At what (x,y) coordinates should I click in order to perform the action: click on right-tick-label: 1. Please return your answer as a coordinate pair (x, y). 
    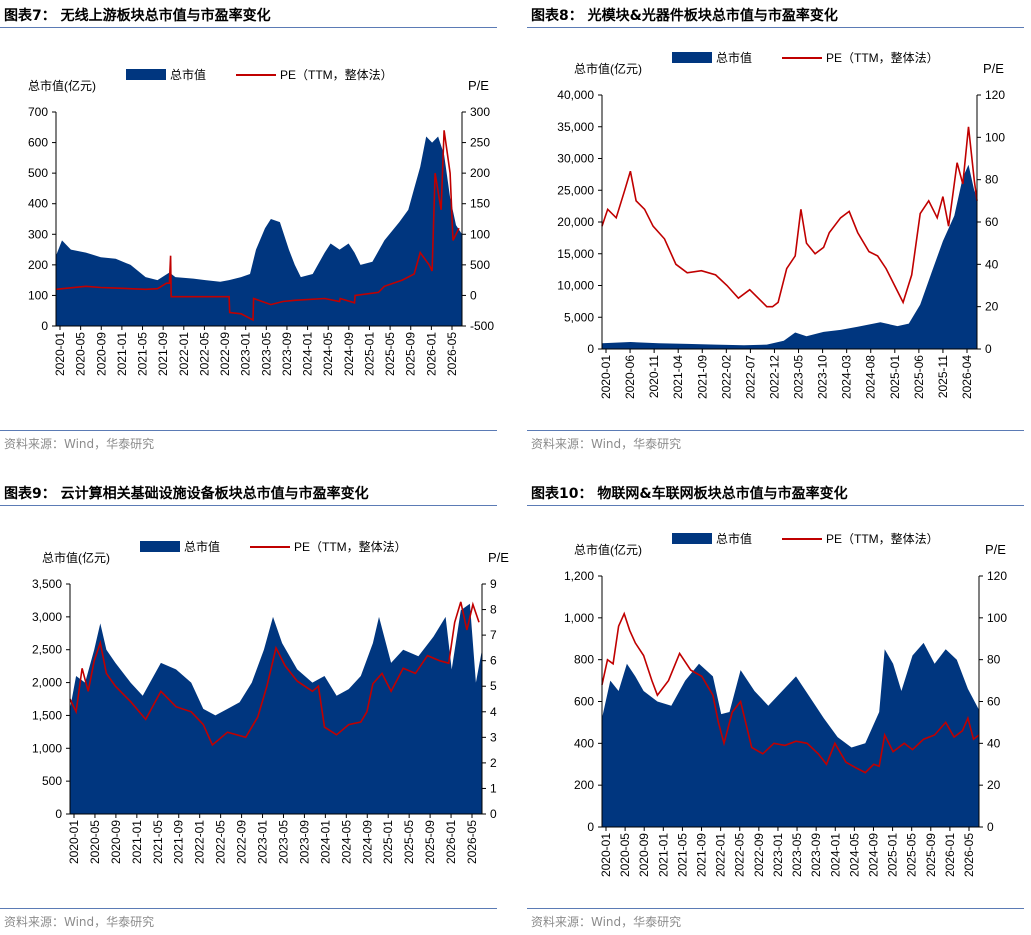
    Looking at the image, I should click on (493, 788).